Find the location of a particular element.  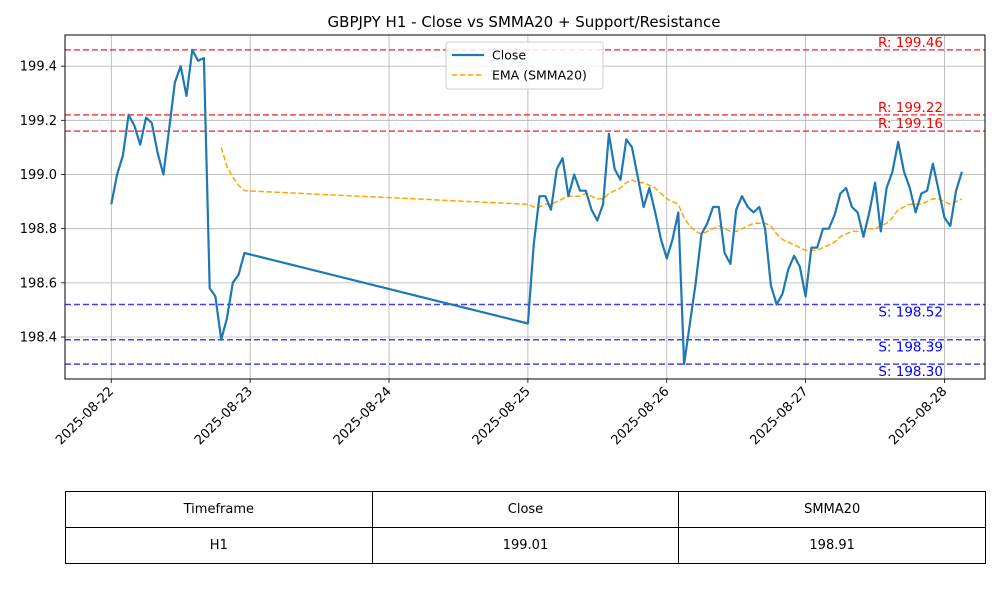

x-tick-label: 2025-08-27 is located at coordinates (779, 416).